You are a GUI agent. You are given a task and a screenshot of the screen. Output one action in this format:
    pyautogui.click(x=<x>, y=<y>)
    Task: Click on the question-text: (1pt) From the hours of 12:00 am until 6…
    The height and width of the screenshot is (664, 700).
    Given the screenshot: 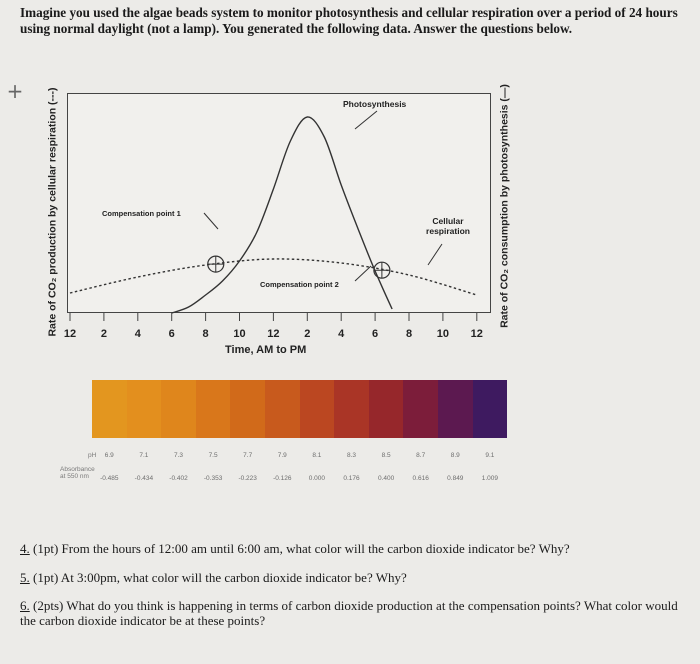 What is the action you would take?
    pyautogui.click(x=299, y=548)
    